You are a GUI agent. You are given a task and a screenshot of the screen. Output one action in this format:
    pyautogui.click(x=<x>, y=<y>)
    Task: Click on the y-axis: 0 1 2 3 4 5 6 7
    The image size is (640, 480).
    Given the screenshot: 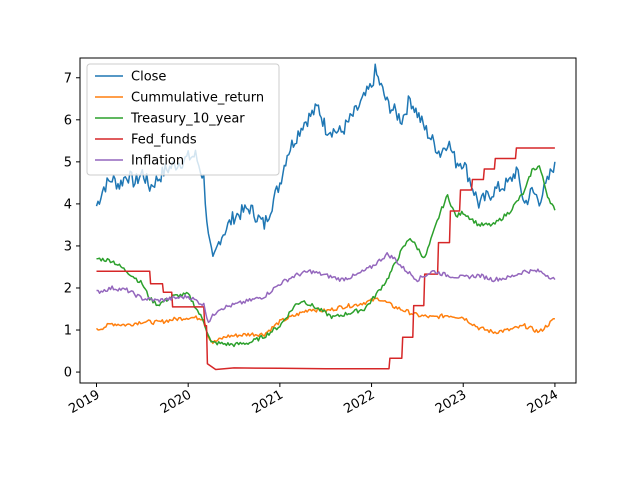 What is the action you would take?
    pyautogui.click(x=72, y=226)
    